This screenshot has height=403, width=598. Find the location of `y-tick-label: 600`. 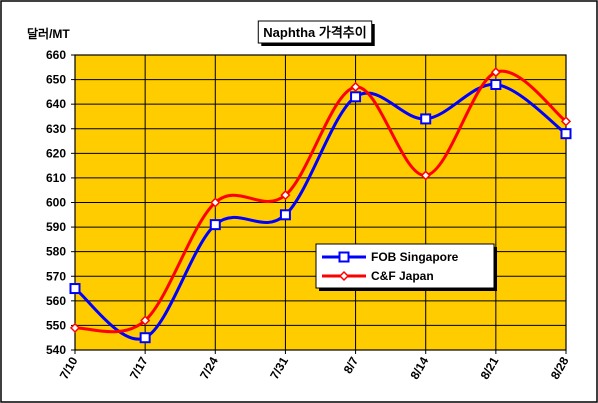

y-tick-label: 600 is located at coordinates (56, 203).